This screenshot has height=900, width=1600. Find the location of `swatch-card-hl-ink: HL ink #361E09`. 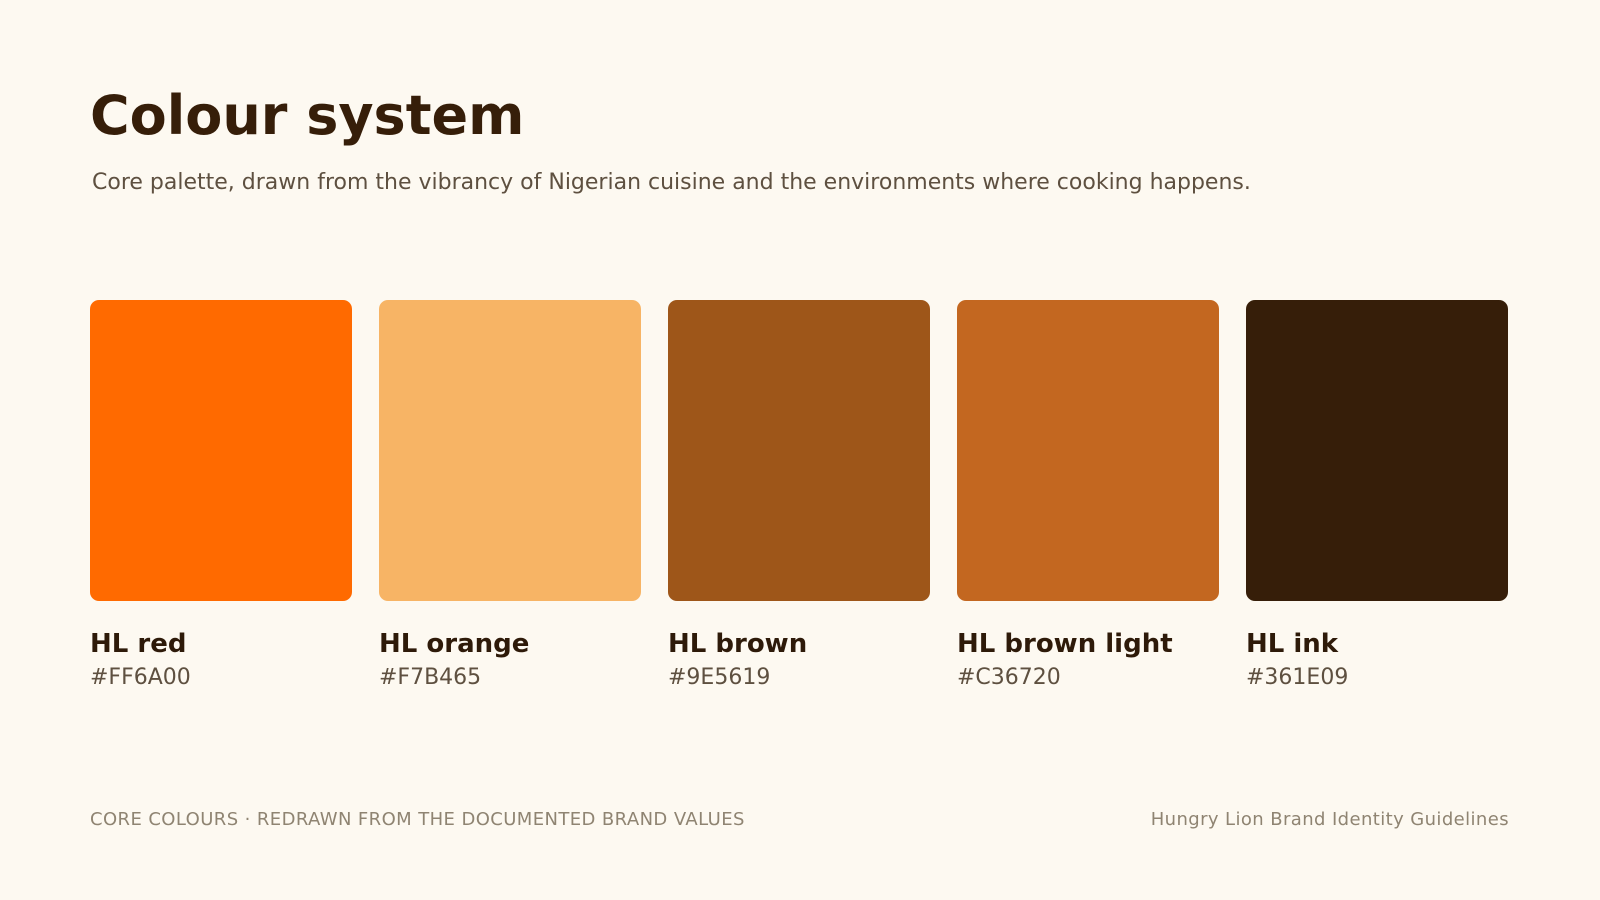

swatch-card-hl-ink: HL ink #361E09 is located at coordinates (1377, 496).